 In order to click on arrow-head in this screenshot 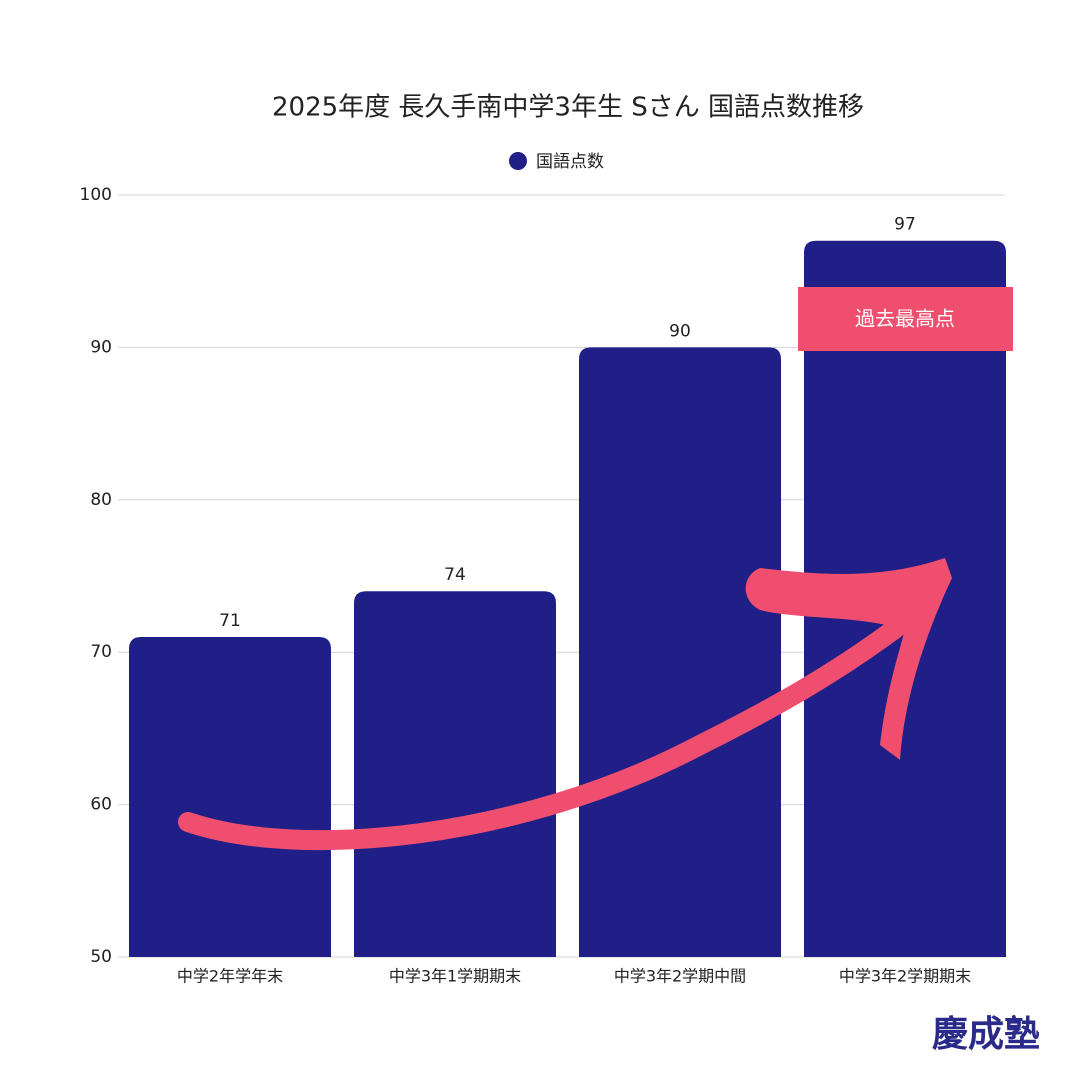, I will do `click(848, 659)`.